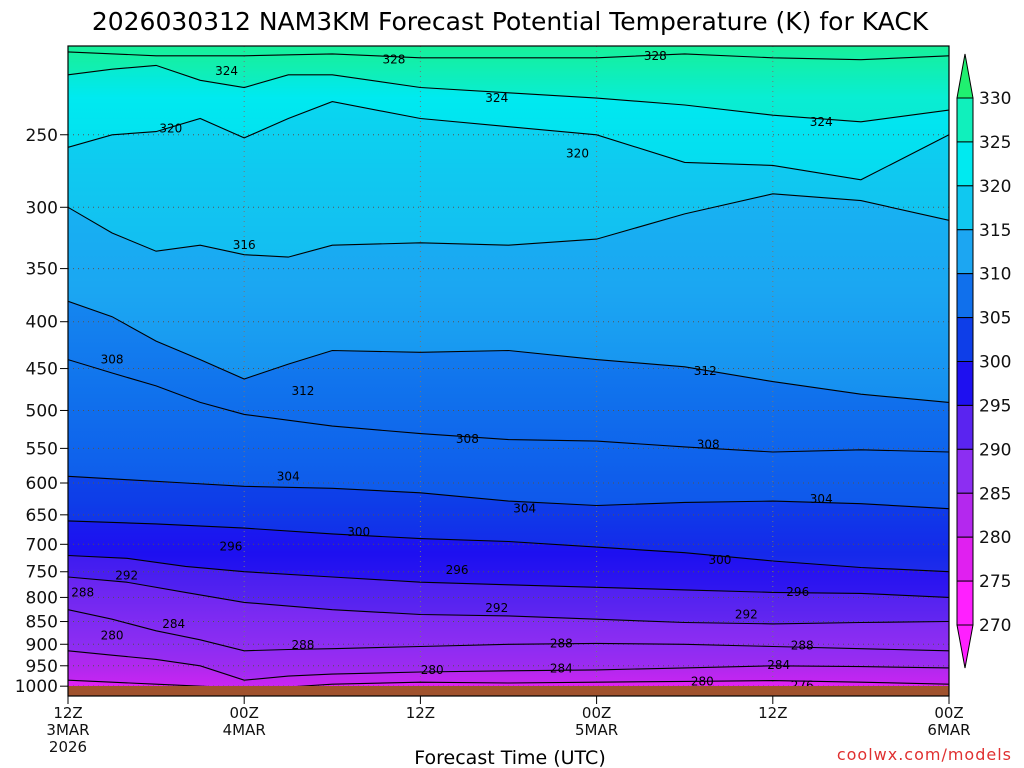 The height and width of the screenshot is (768, 1024). Describe the element at coordinates (509, 757) in the screenshot. I see `x-axis-label: Forecast Time (UTC)` at that location.